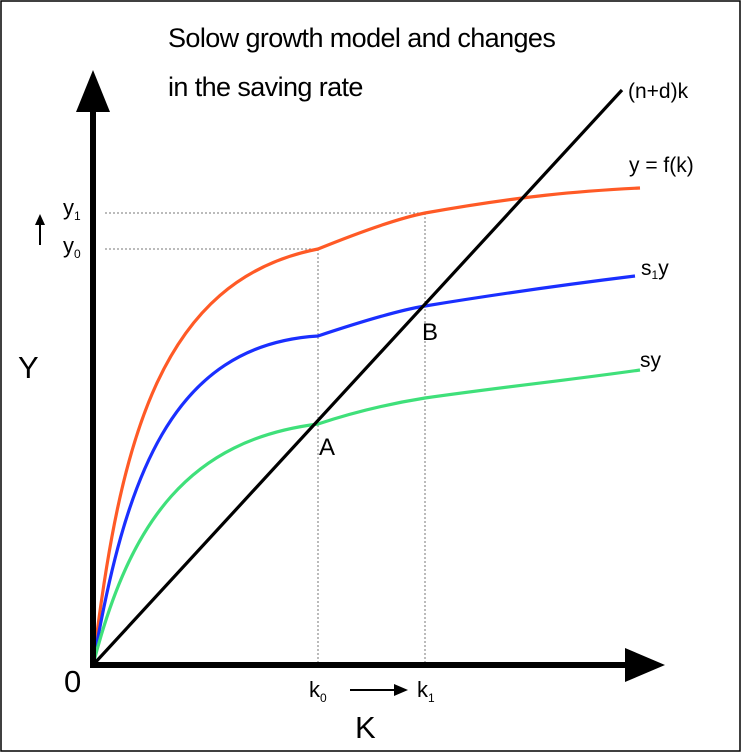  Describe the element at coordinates (361, 38) in the screenshot. I see `title-line-1: Solow growth model and changes` at that location.